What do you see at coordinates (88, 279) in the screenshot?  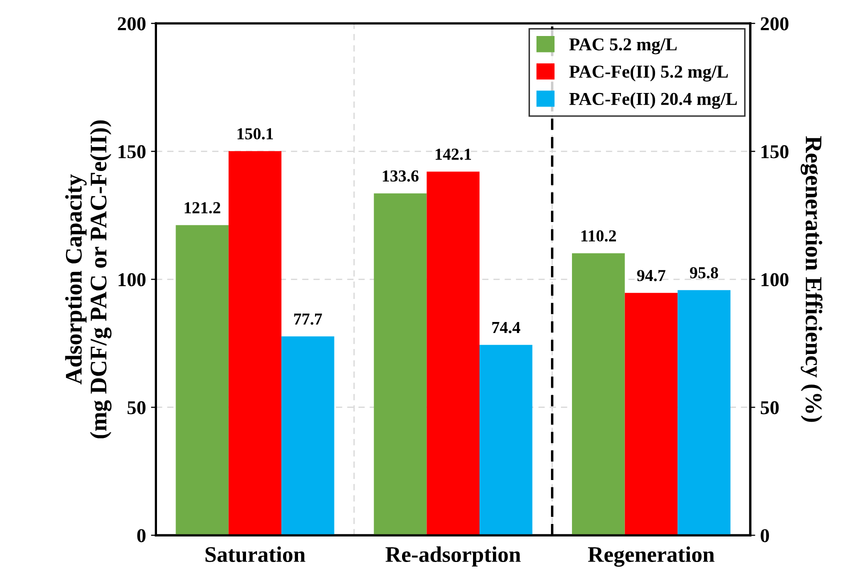 I see `y-axis-title: Adsorption Capacity (mg DCF/g PAC or PAC-Fe(II))` at bounding box center [88, 279].